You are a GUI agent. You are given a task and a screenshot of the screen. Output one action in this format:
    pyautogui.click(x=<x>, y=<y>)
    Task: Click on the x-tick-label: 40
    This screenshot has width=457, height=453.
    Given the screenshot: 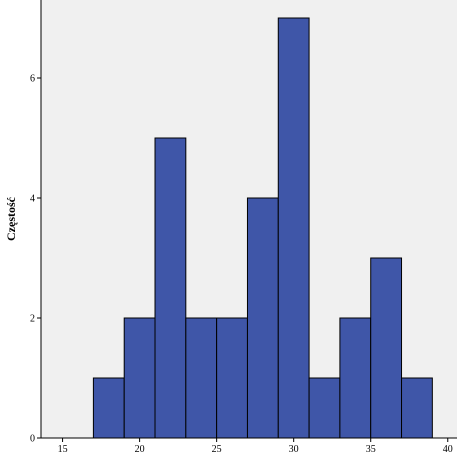 What is the action you would take?
    pyautogui.click(x=448, y=448)
    